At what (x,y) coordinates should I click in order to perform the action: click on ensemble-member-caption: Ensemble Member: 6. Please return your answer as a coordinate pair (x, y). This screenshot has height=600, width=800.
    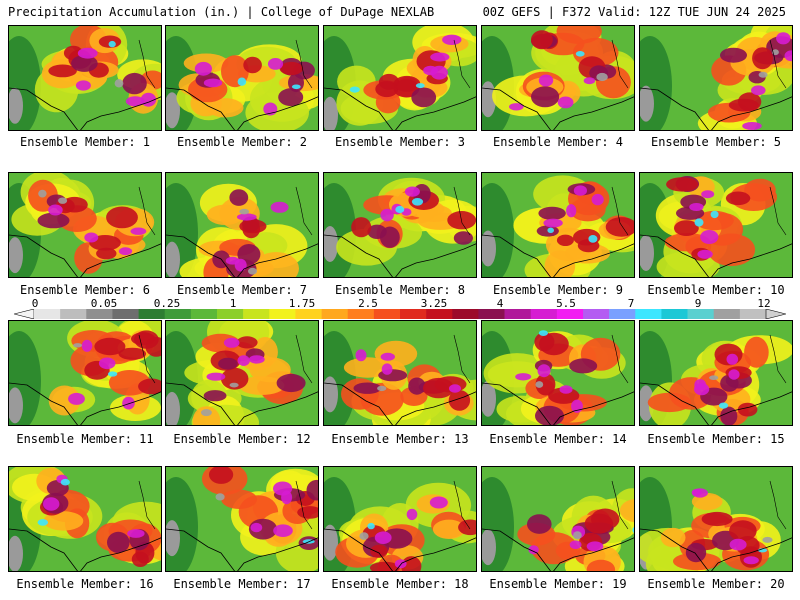
    Looking at the image, I should click on (85, 290).